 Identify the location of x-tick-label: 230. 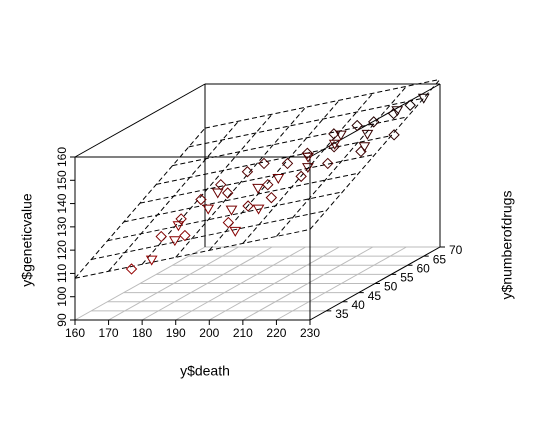
(310, 333).